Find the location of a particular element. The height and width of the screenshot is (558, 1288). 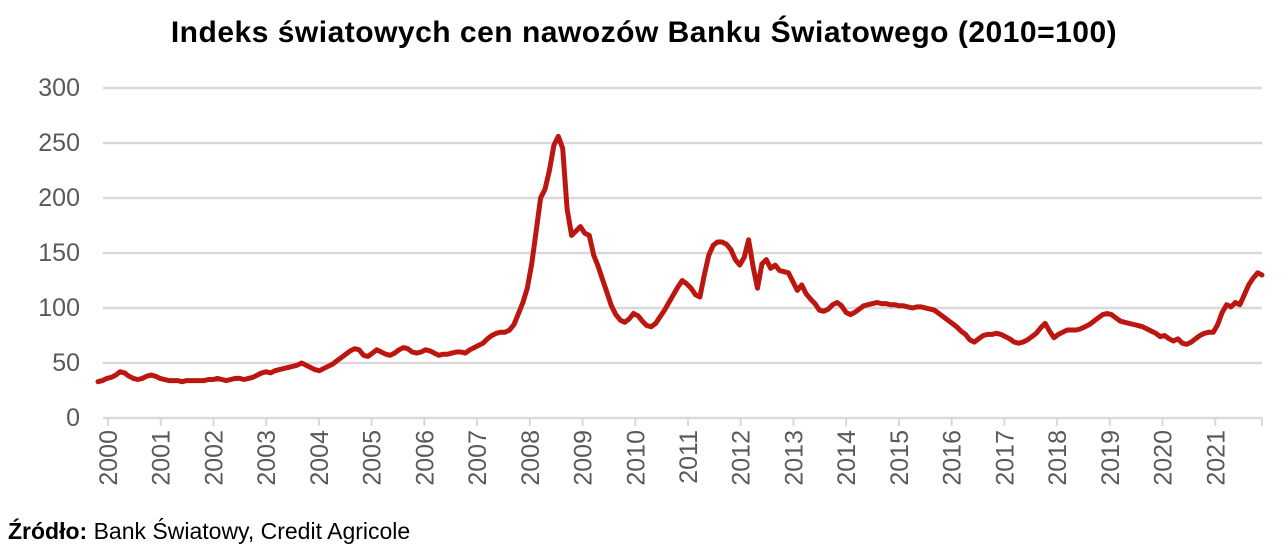

x-tick-label-2016: 2016 is located at coordinates (953, 458).